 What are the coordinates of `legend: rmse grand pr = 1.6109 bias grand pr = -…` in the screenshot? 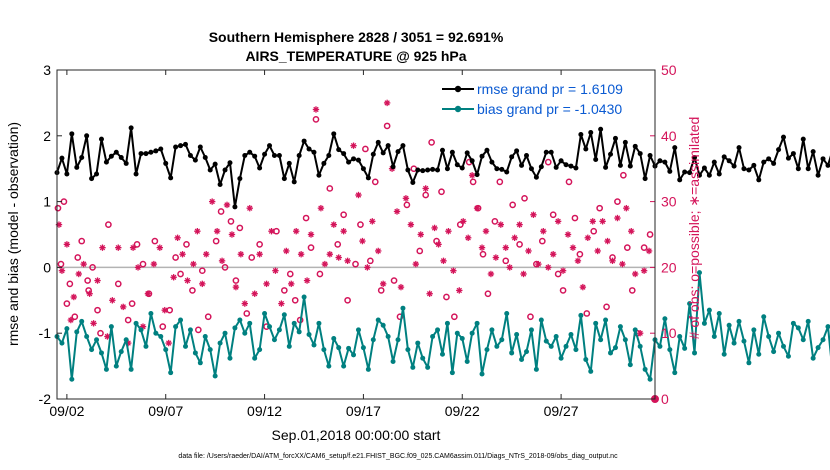 It's located at (532, 99).